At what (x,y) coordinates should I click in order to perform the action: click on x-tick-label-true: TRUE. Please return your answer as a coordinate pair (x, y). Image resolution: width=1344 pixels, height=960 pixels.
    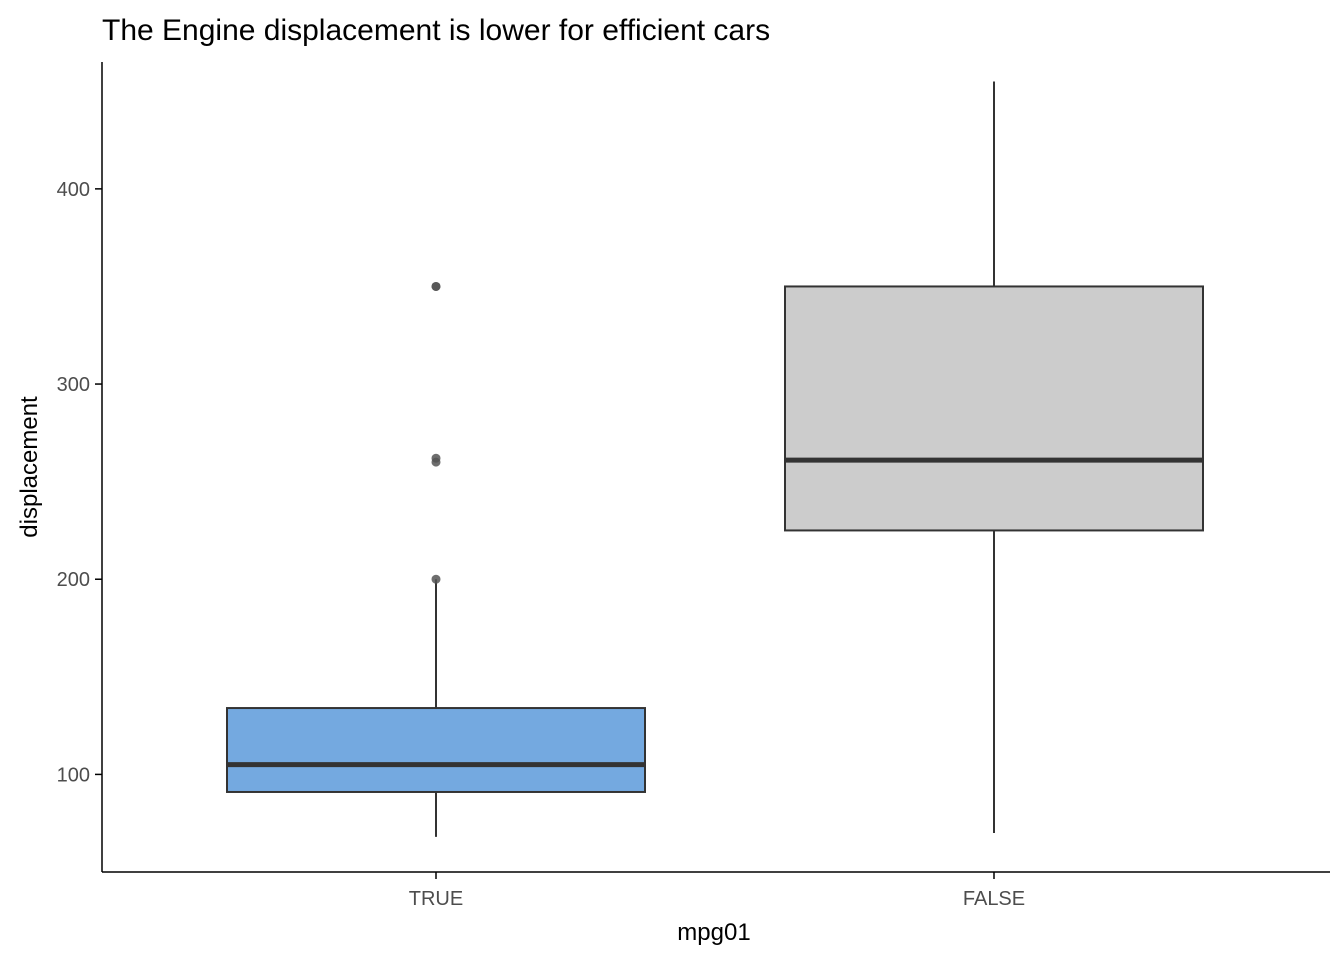
    Looking at the image, I should click on (436, 899).